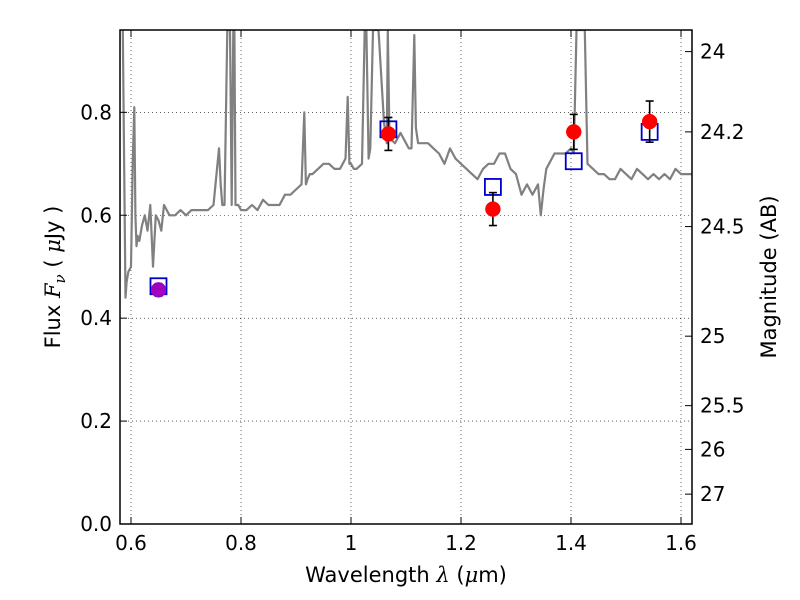 The image size is (800, 600). What do you see at coordinates (712, 449) in the screenshot?
I see `y2-tick-label: 26` at bounding box center [712, 449].